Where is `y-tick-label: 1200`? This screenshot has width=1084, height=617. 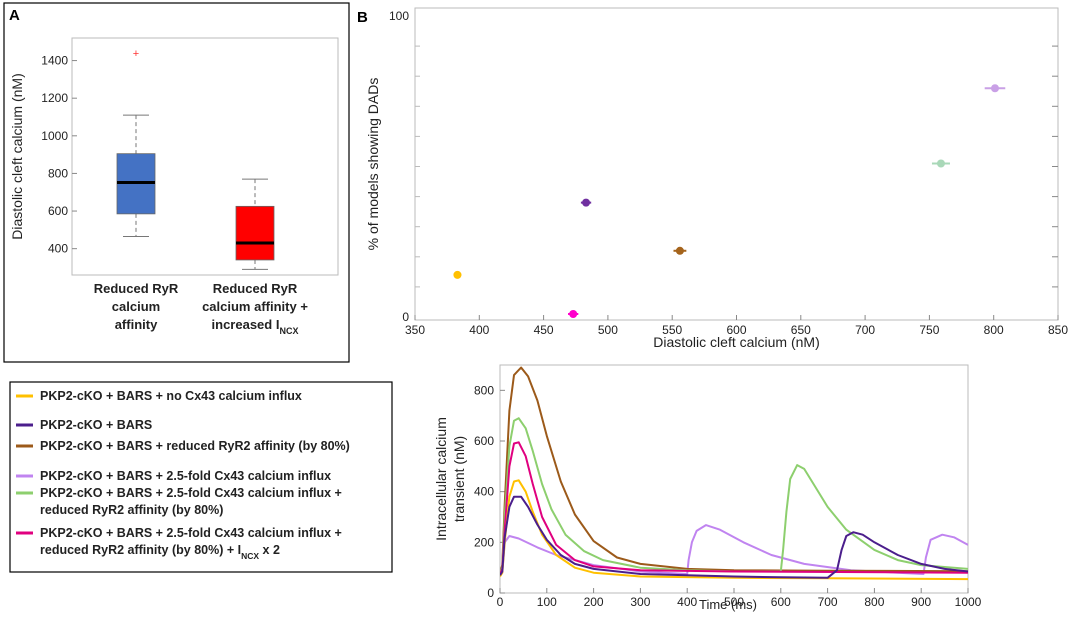 y-tick-label: 1200 is located at coordinates (54, 98).